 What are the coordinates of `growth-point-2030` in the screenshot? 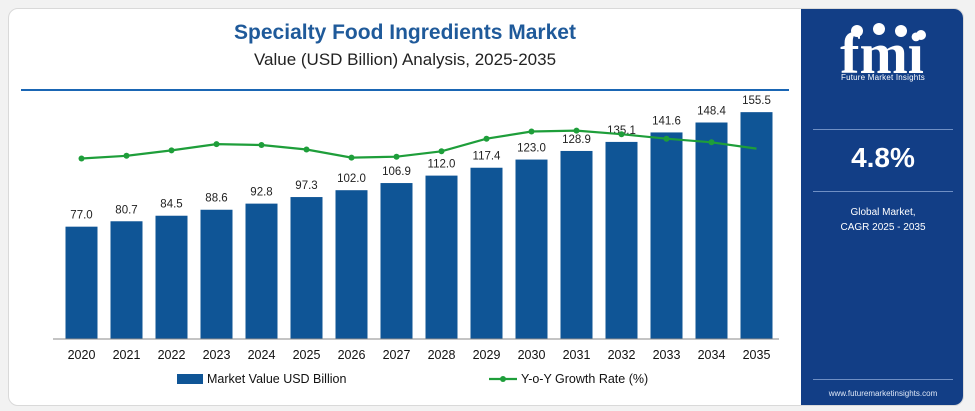 It's located at (531, 131).